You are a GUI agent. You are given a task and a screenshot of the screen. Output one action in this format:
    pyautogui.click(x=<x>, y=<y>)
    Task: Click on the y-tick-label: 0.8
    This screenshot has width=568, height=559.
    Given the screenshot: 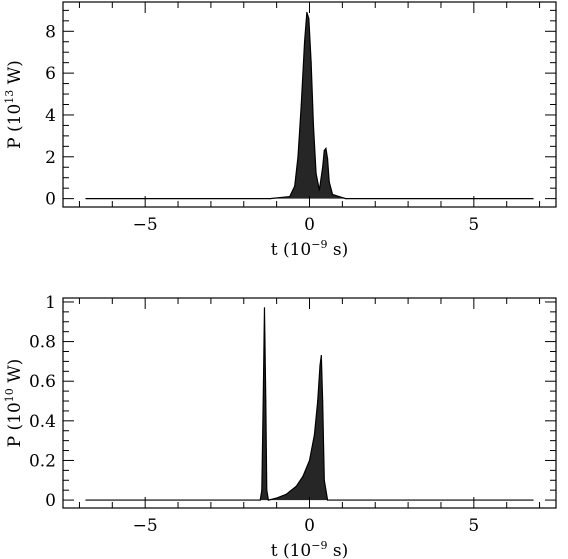 What is the action you would take?
    pyautogui.click(x=42, y=343)
    